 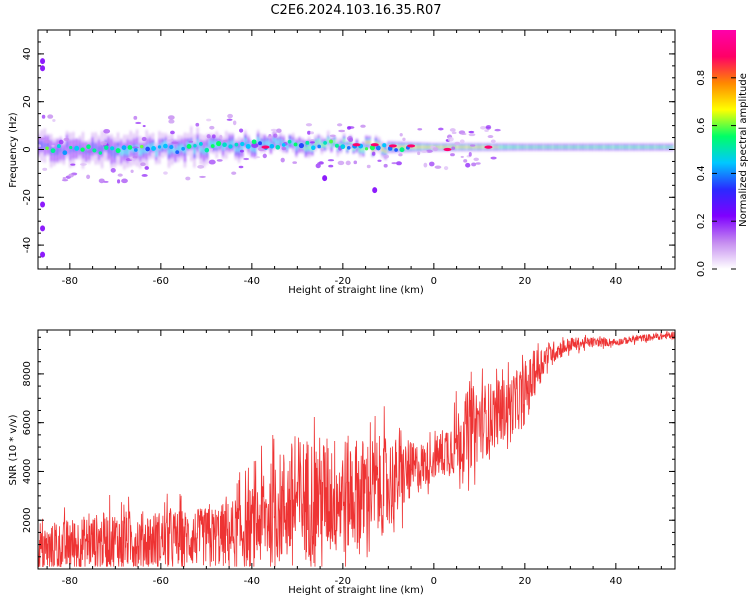 I want to click on snr-y-tick-label: 2000, so click(x=27, y=519).